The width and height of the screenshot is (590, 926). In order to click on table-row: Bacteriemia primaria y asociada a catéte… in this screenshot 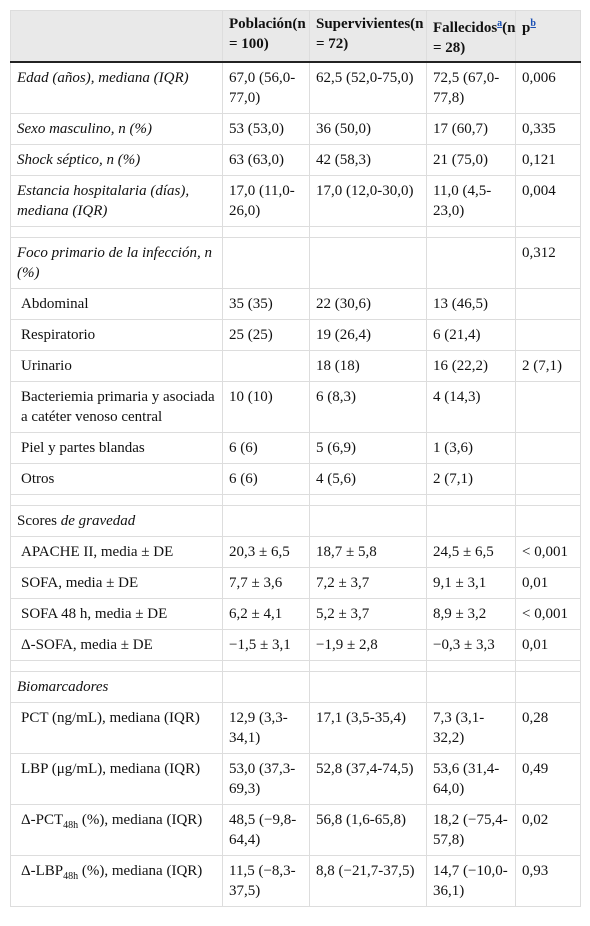, I will do `click(295, 407)`.